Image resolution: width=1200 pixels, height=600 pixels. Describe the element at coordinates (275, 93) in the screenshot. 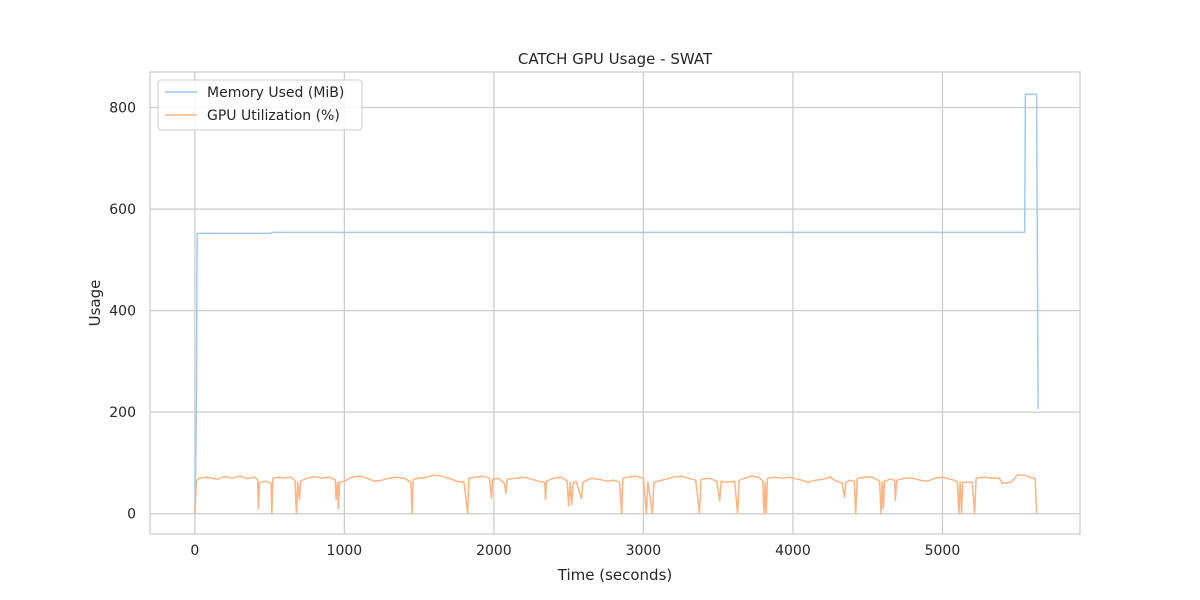

I see `legend-label-memory: Memory Used (MiB)` at that location.